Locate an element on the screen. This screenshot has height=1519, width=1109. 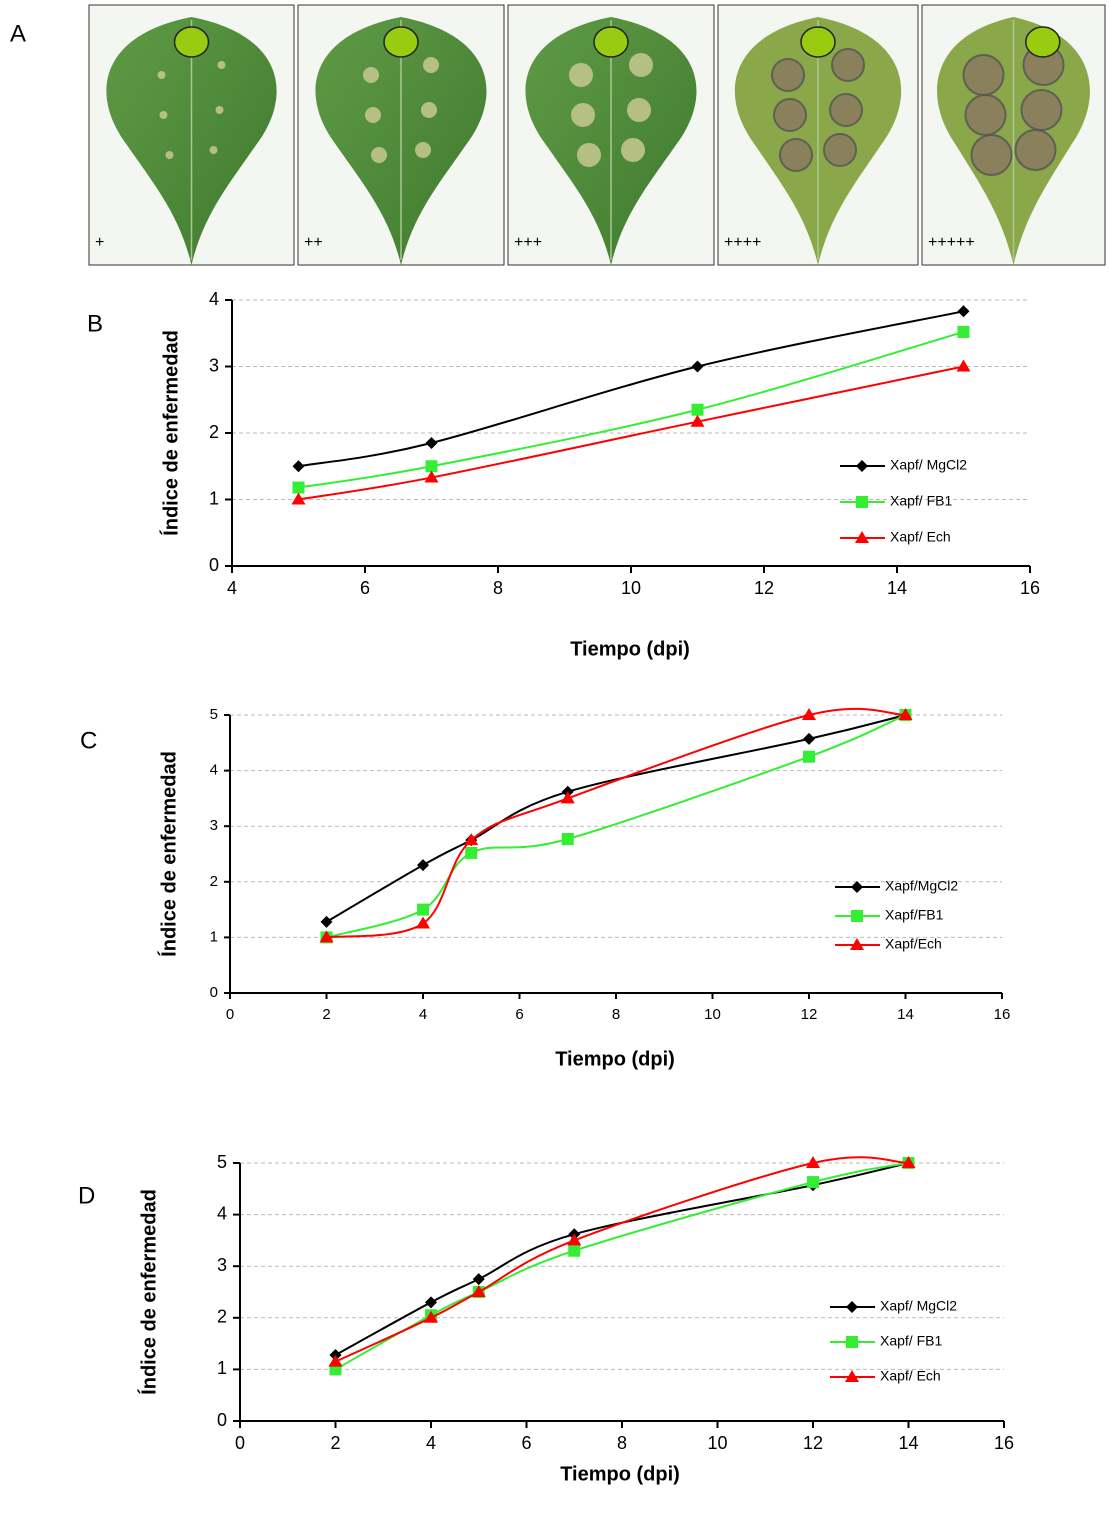
leaf-photo: ++ is located at coordinates (401, 135).